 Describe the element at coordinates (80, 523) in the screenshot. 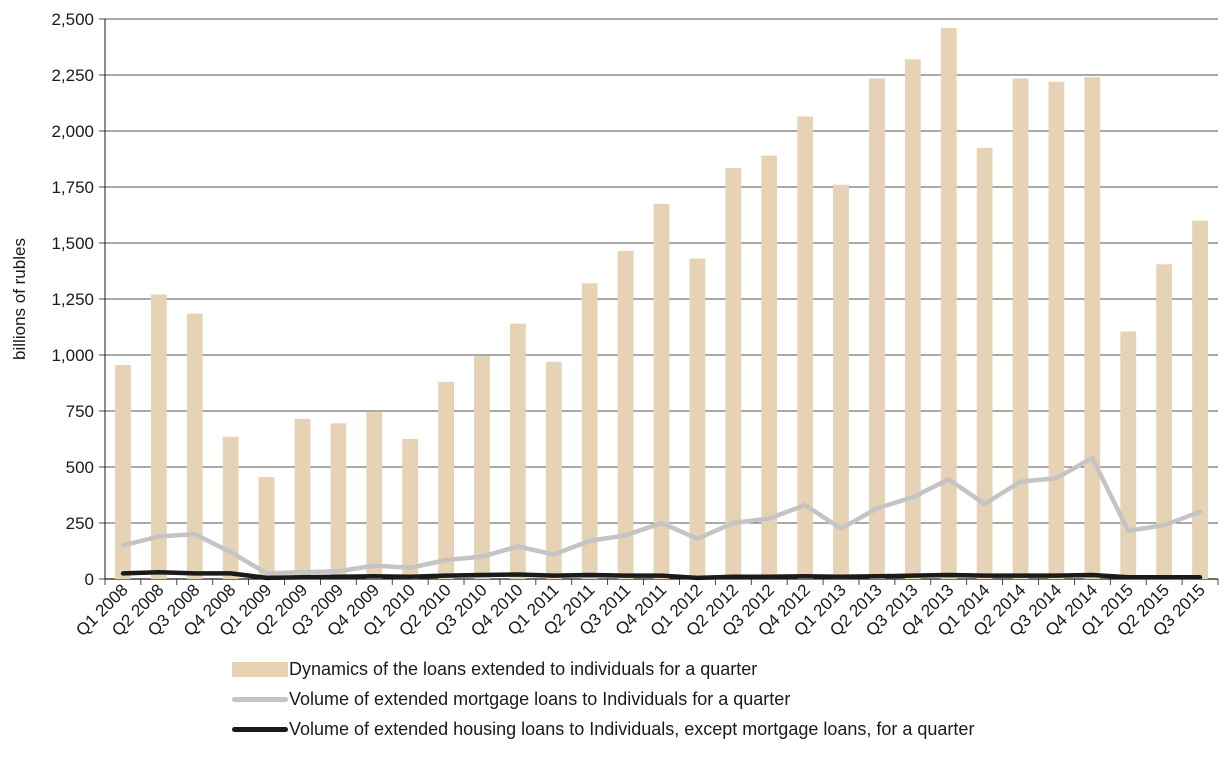

I see `y-tick-label: 250` at that location.